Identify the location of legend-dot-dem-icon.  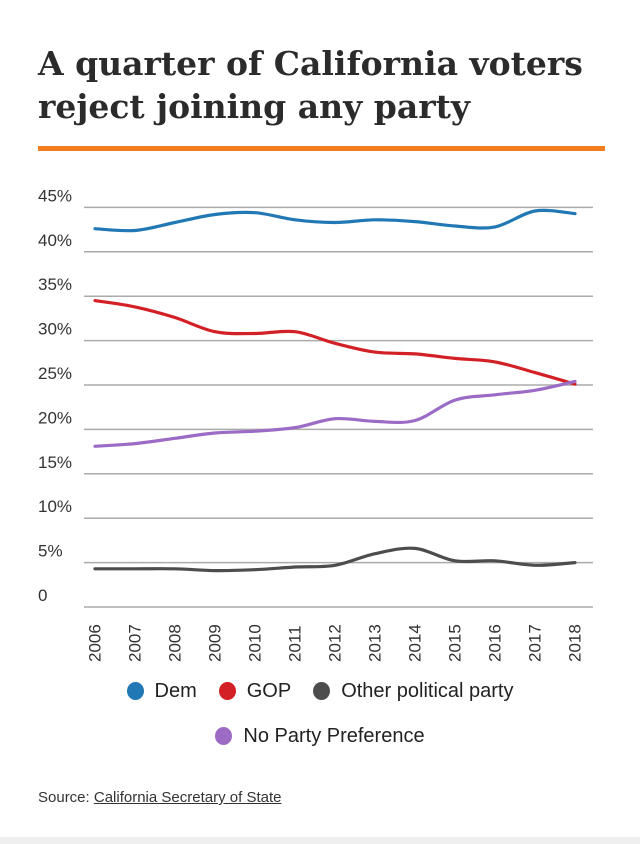
(135, 691).